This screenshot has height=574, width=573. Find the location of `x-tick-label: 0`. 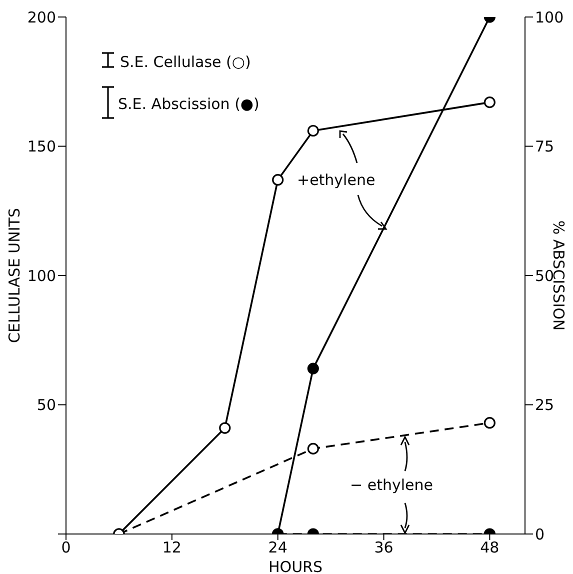

x-tick-label: 0 is located at coordinates (66, 547).